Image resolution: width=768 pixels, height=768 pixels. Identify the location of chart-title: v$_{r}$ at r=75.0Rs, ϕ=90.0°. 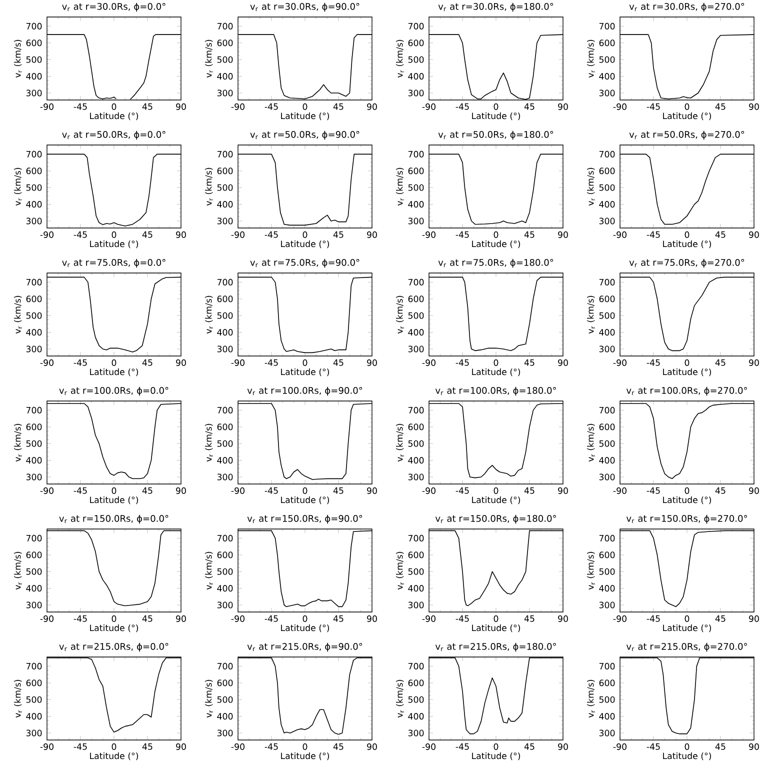
(305, 263).